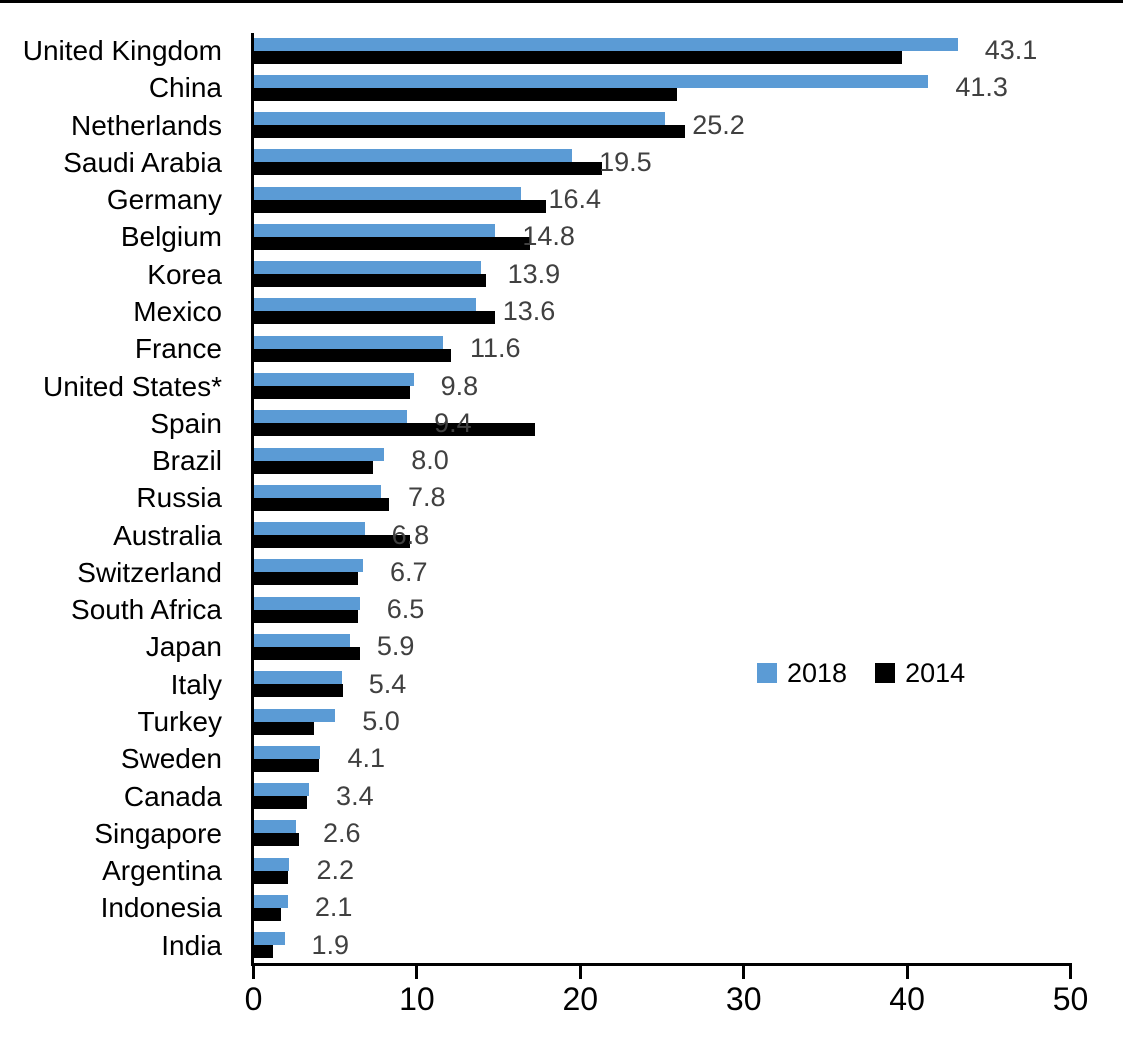 The width and height of the screenshot is (1123, 1041). Describe the element at coordinates (164, 200) in the screenshot. I see `category-label: Germany` at that location.